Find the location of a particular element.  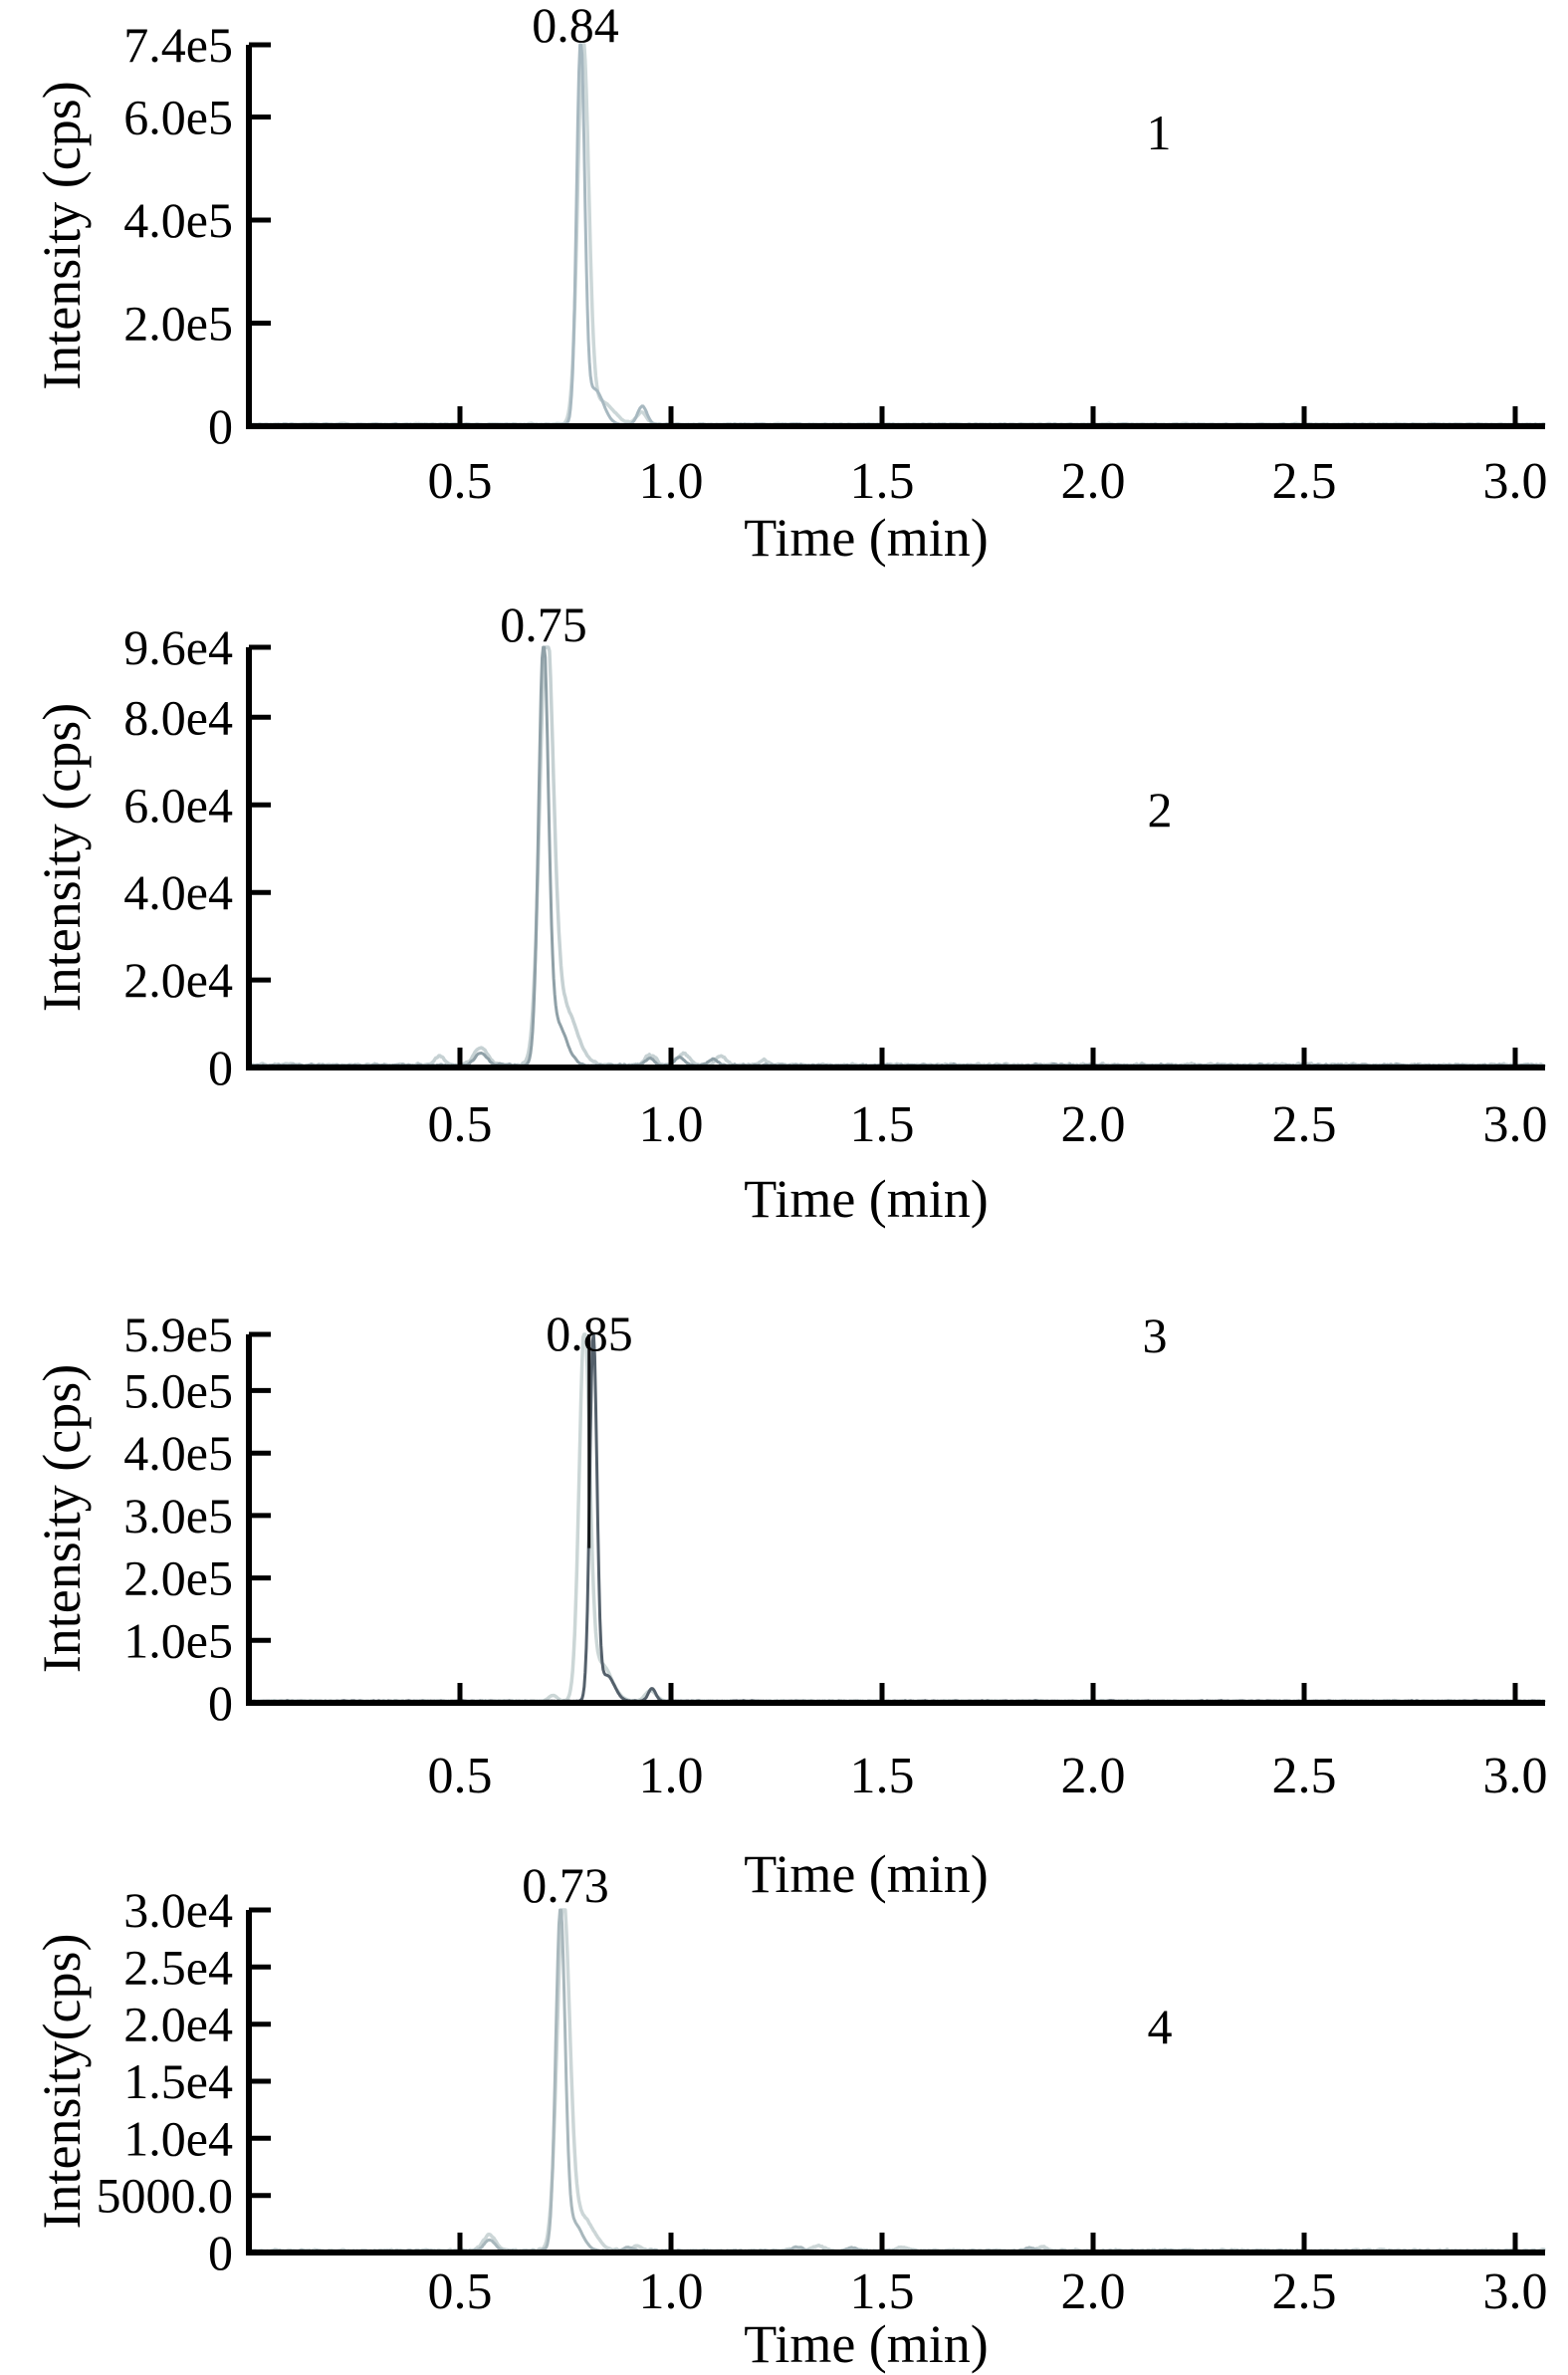

y-tick-label: 6.0e4 is located at coordinates (178, 804).